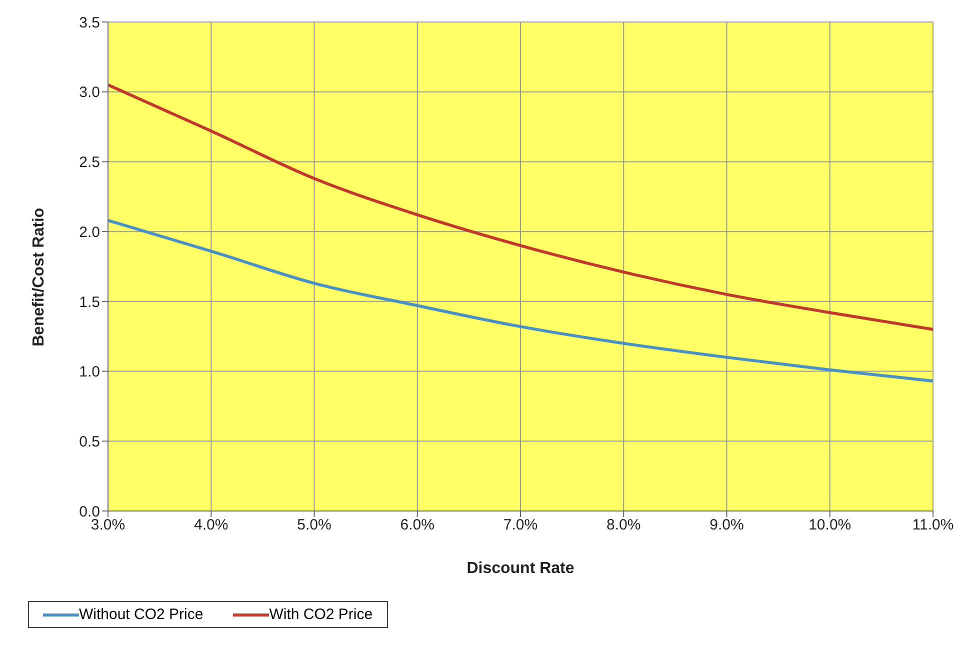 This screenshot has width=975, height=653. What do you see at coordinates (417, 525) in the screenshot?
I see `x-tick-label: 6.0%` at bounding box center [417, 525].